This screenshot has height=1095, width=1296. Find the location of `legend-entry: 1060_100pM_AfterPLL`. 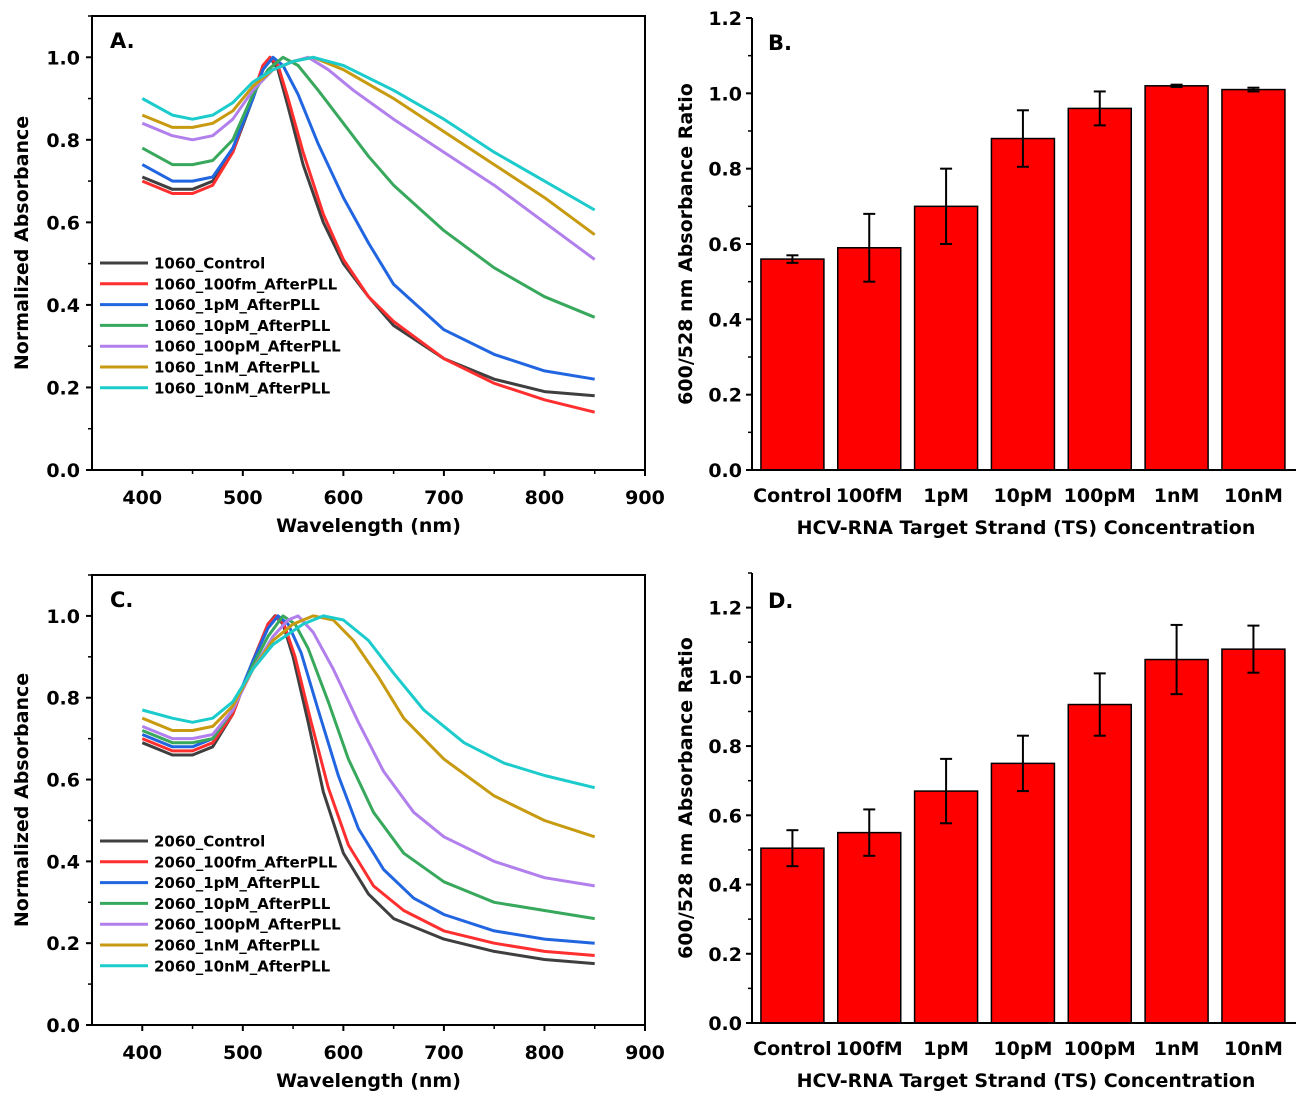

legend-entry: 1060_100pM_AfterPLL is located at coordinates (247, 347).